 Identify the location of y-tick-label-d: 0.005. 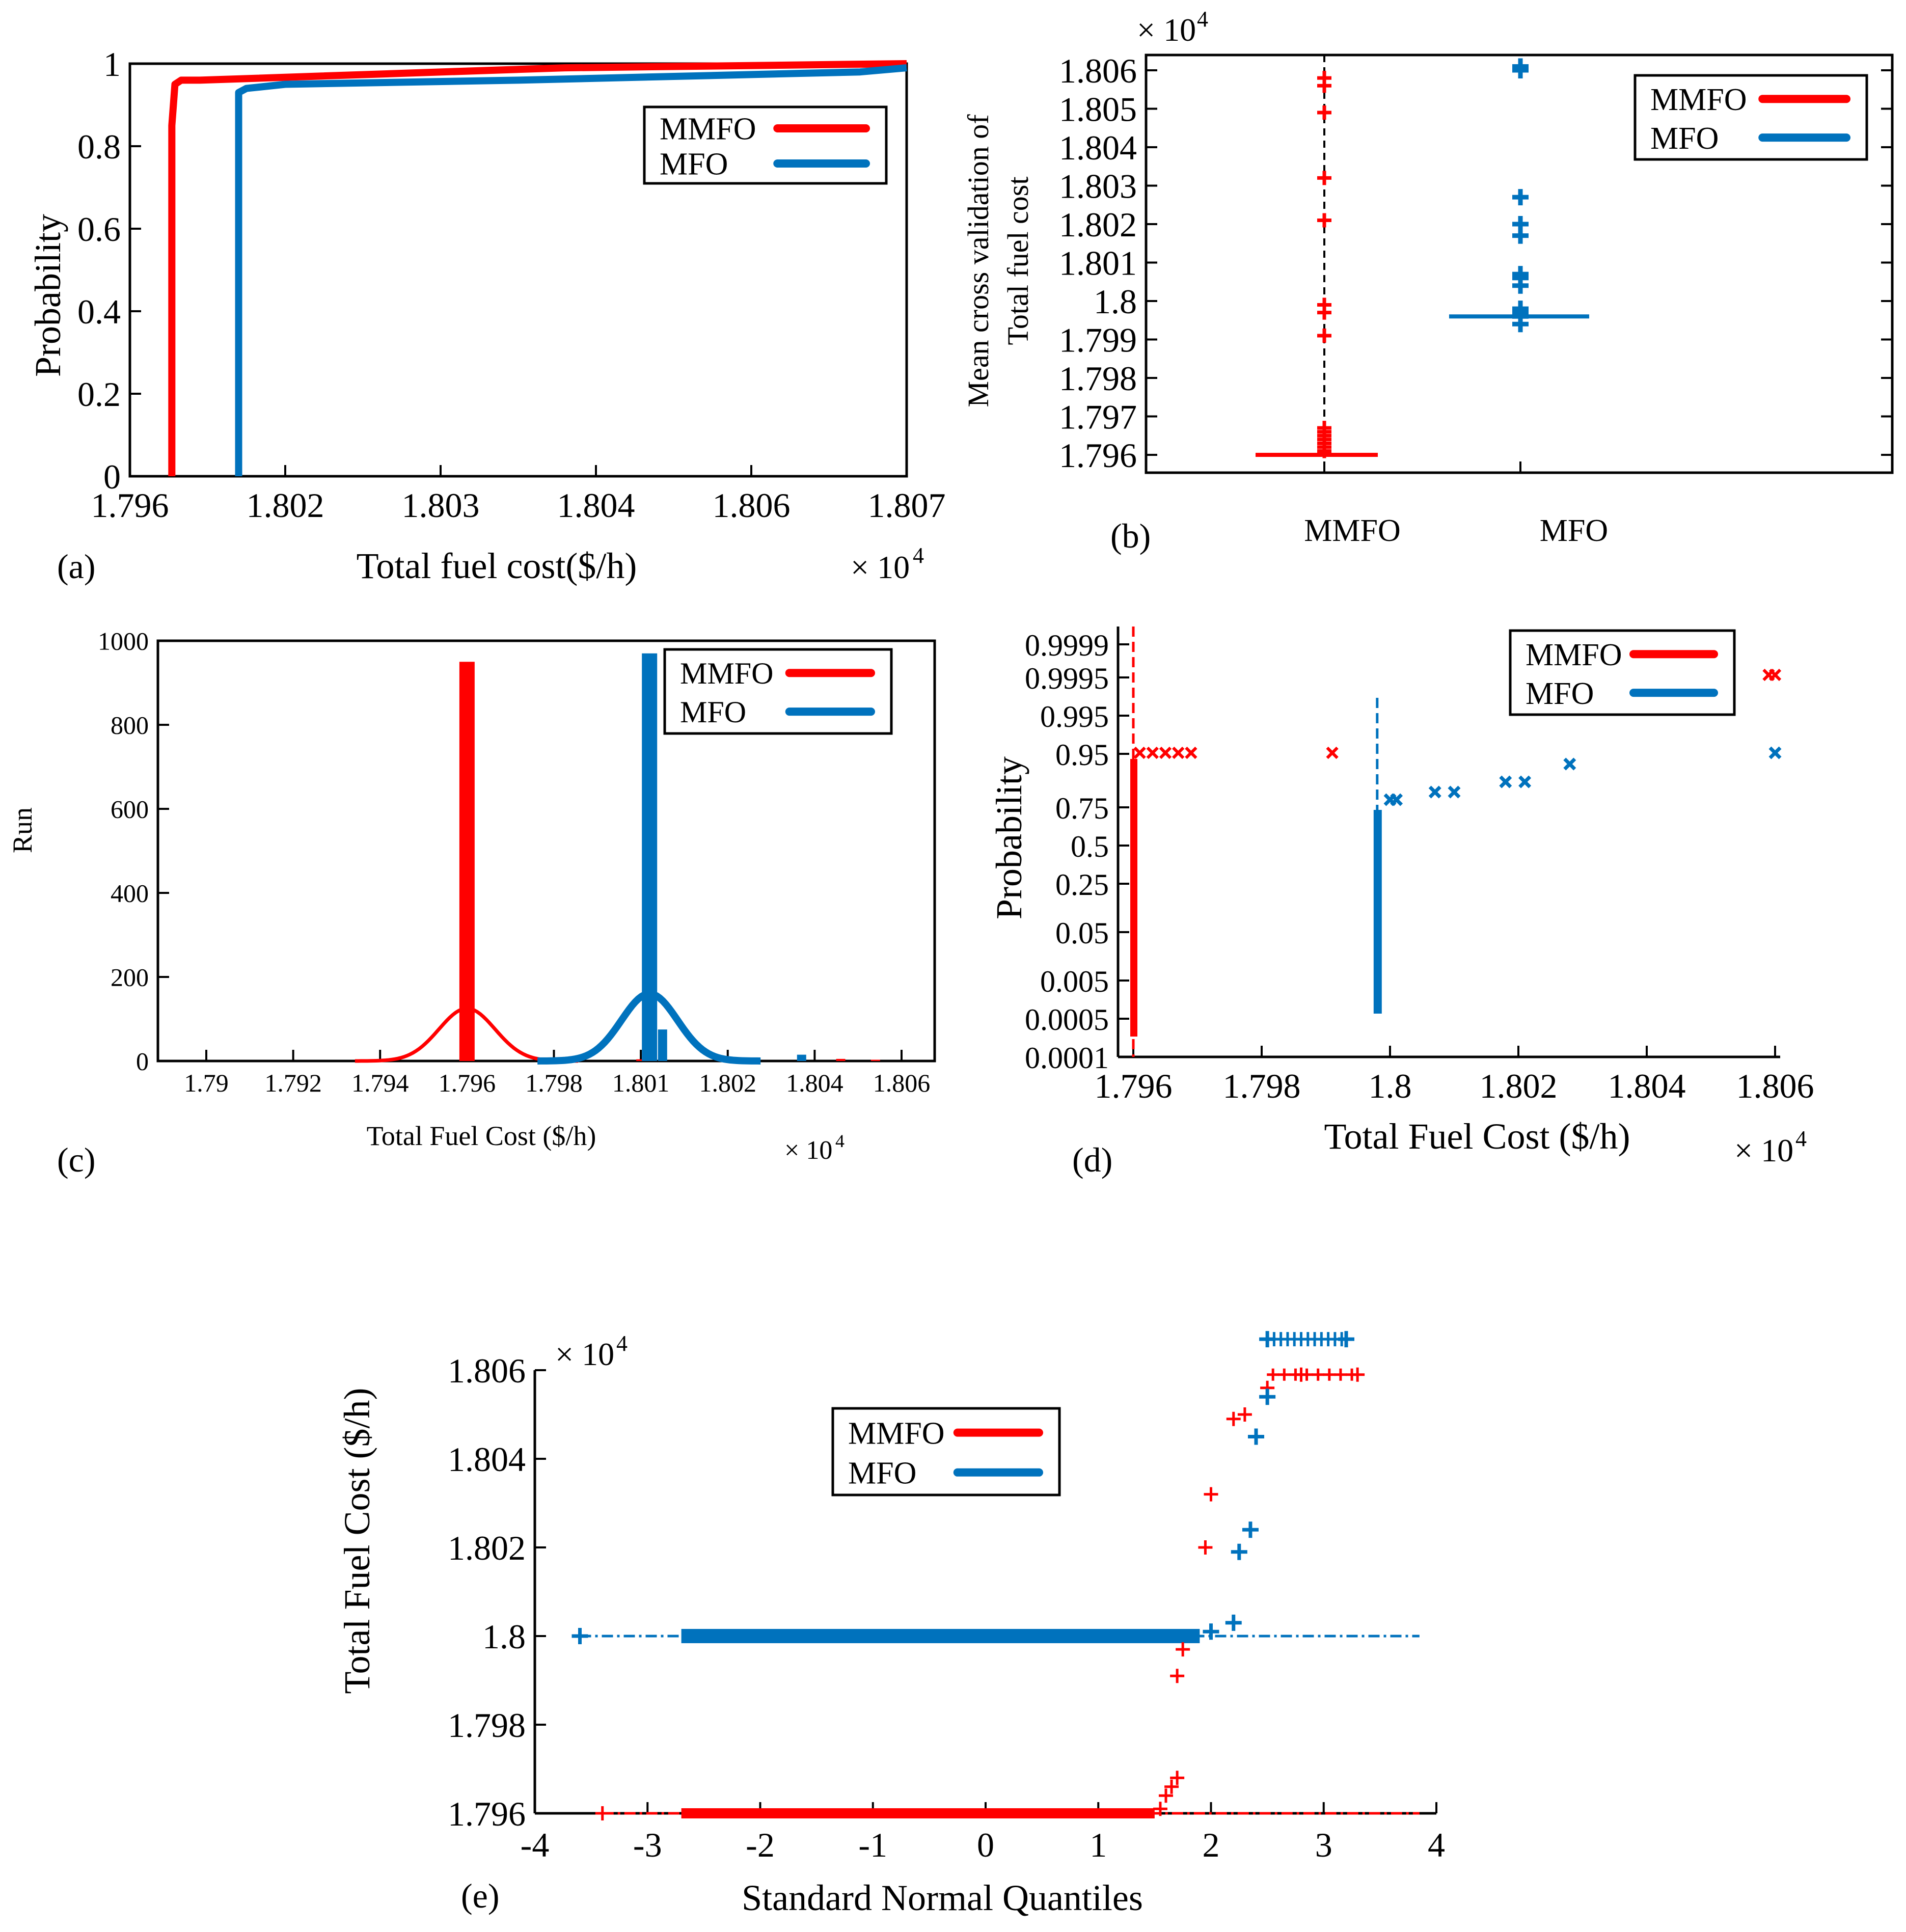
(1074, 981).